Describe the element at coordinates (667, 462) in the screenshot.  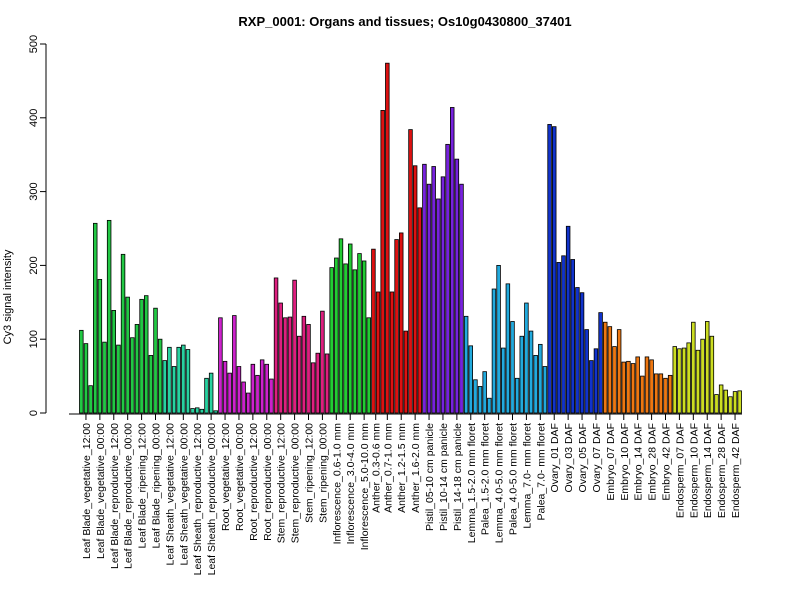
I see `x-tick-label: Embryo_42 DAF` at that location.